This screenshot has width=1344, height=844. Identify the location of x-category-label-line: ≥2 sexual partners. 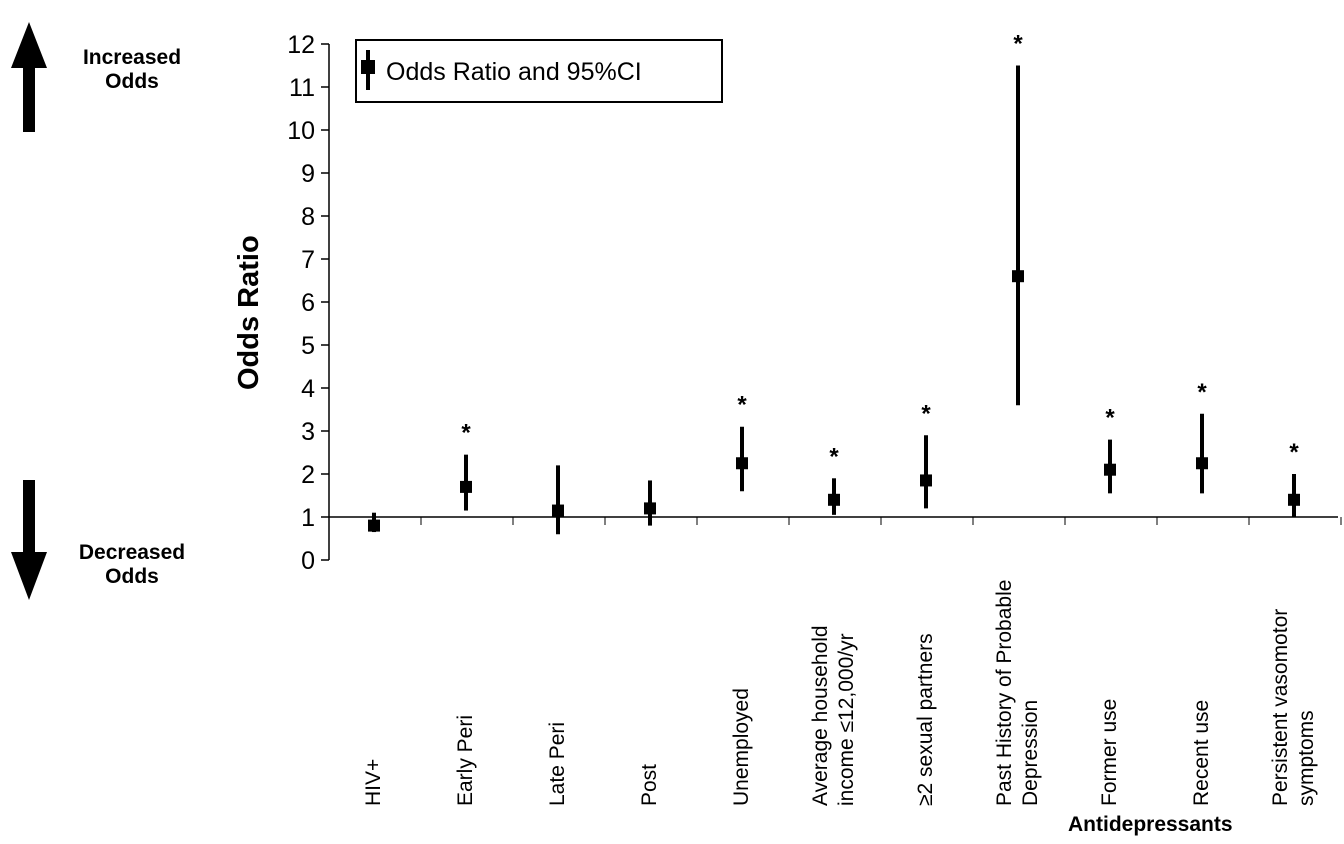
(925, 719).